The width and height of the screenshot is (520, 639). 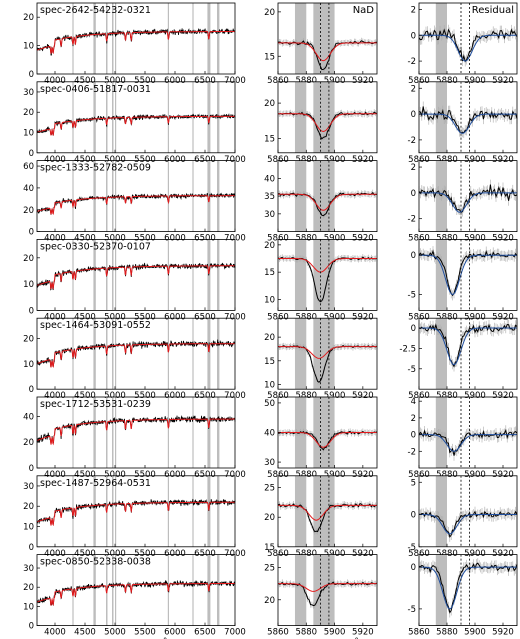 What do you see at coordinates (55, 317) in the screenshot?
I see `x-tick-label: 4000` at bounding box center [55, 317].